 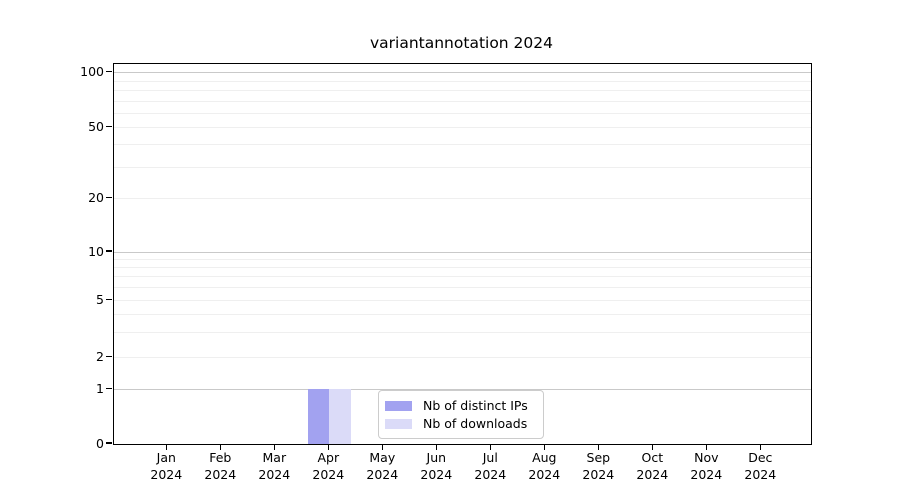 What do you see at coordinates (652, 447) in the screenshot?
I see `x-tick-mark-oct` at bounding box center [652, 447].